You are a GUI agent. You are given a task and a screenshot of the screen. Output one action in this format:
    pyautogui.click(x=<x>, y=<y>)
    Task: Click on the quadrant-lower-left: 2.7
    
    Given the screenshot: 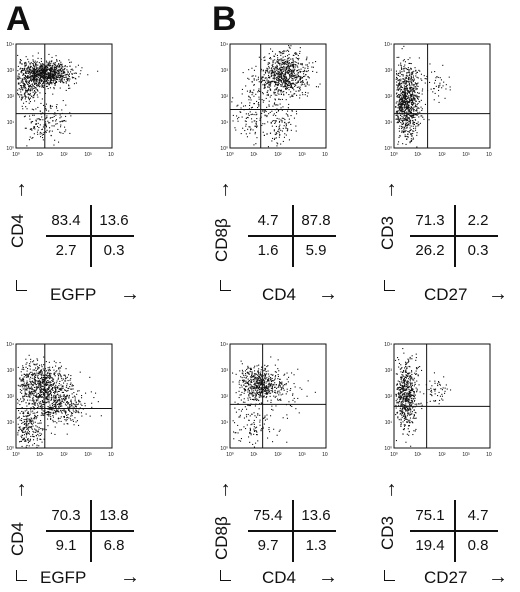 What is the action you would take?
    pyautogui.click(x=66, y=250)
    